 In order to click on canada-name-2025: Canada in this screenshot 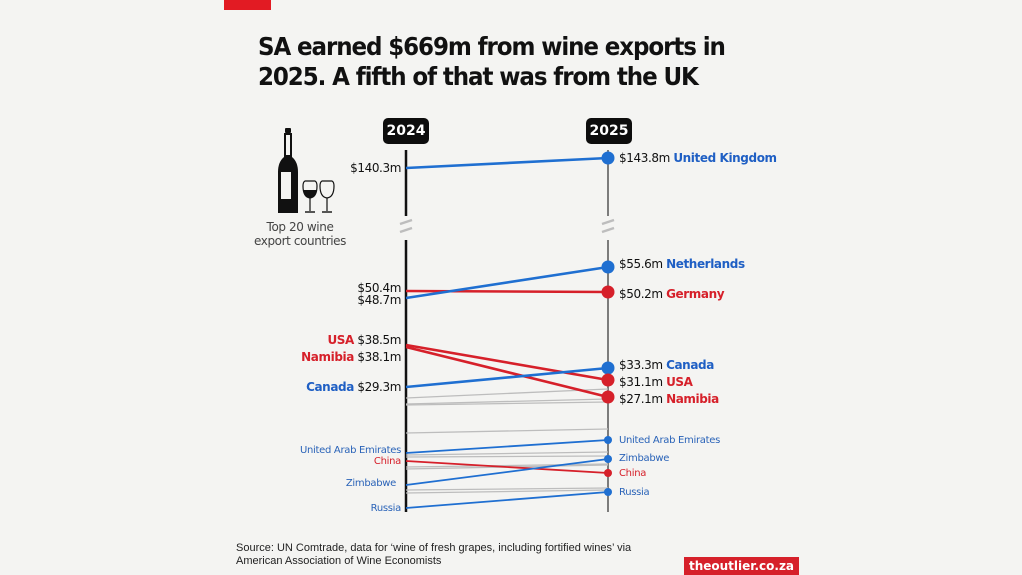, I will do `click(690, 365)`.